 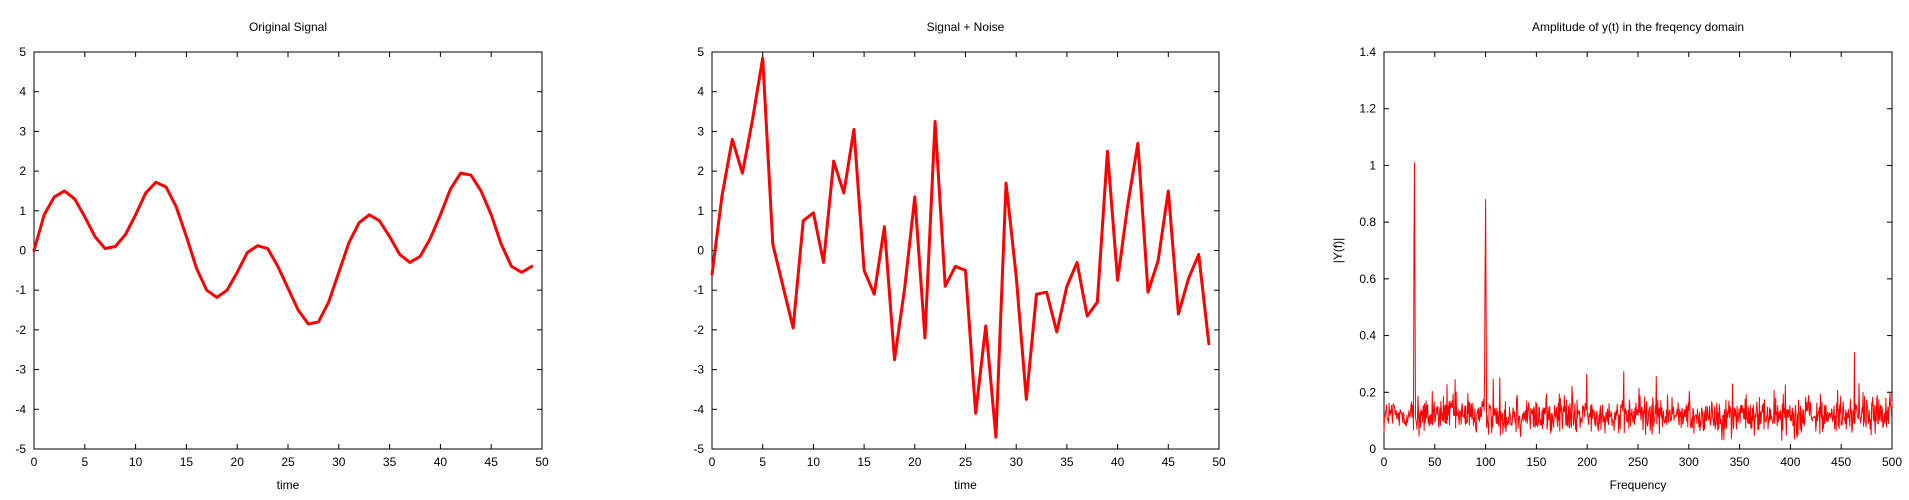 I want to click on x-tick-label: 150, so click(x=1536, y=462).